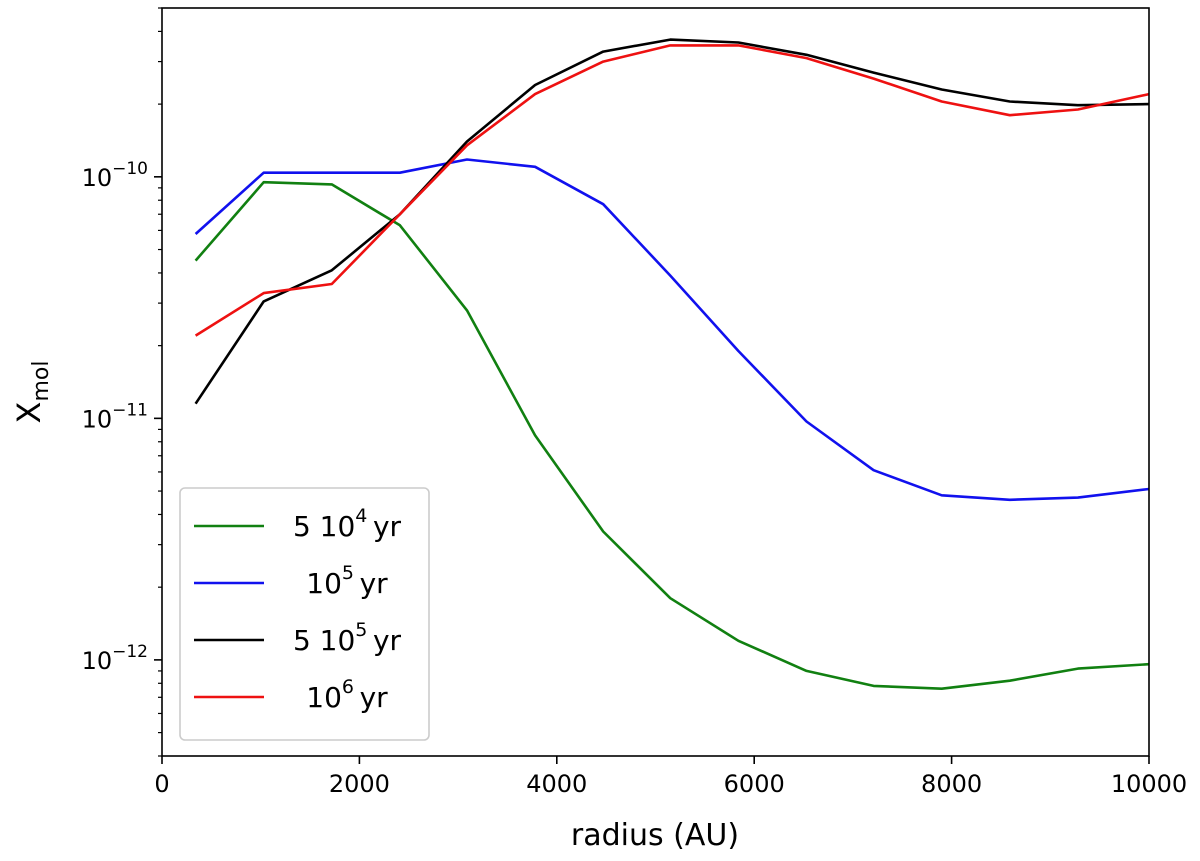  What do you see at coordinates (29, 413) in the screenshot?
I see `y-axis-title-main: X` at bounding box center [29, 413].